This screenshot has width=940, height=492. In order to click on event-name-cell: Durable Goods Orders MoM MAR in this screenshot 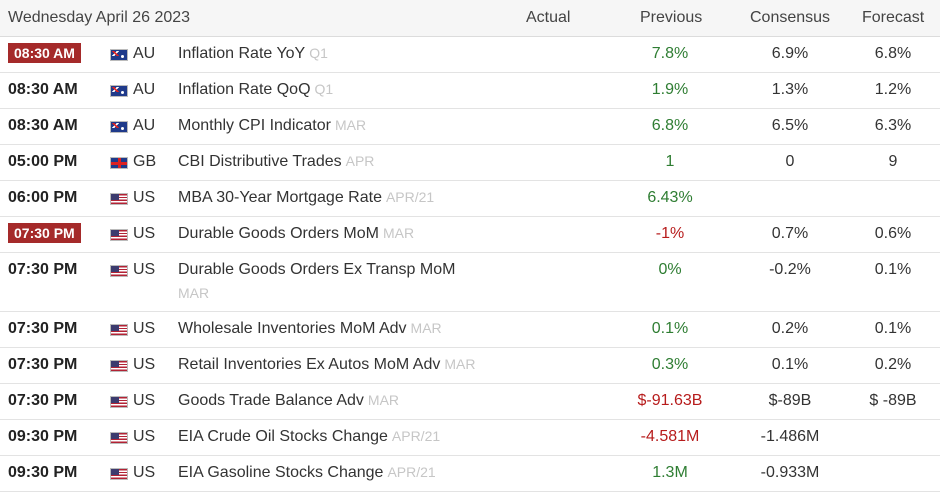, I will do `click(296, 234)`.